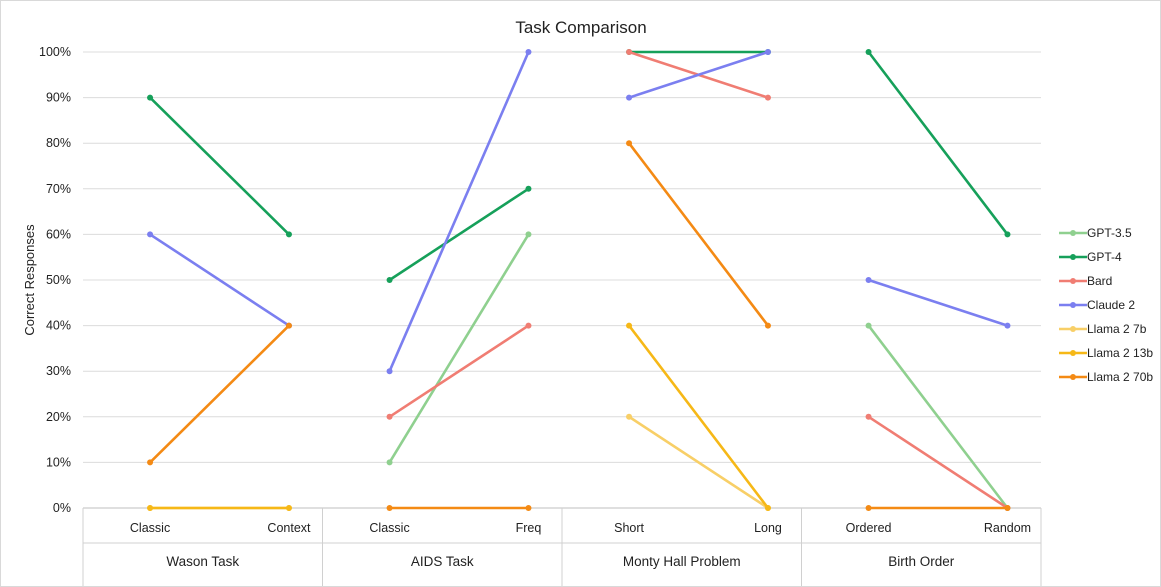  I want to click on x-tick-label: Classic, so click(389, 528).